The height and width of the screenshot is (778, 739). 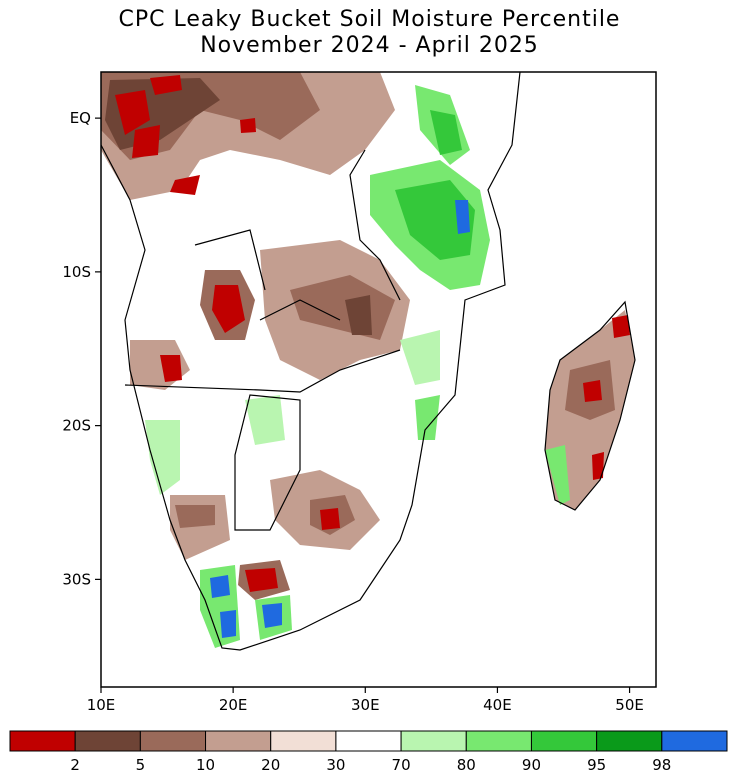 I want to click on legend-label: 30, so click(x=335, y=765).